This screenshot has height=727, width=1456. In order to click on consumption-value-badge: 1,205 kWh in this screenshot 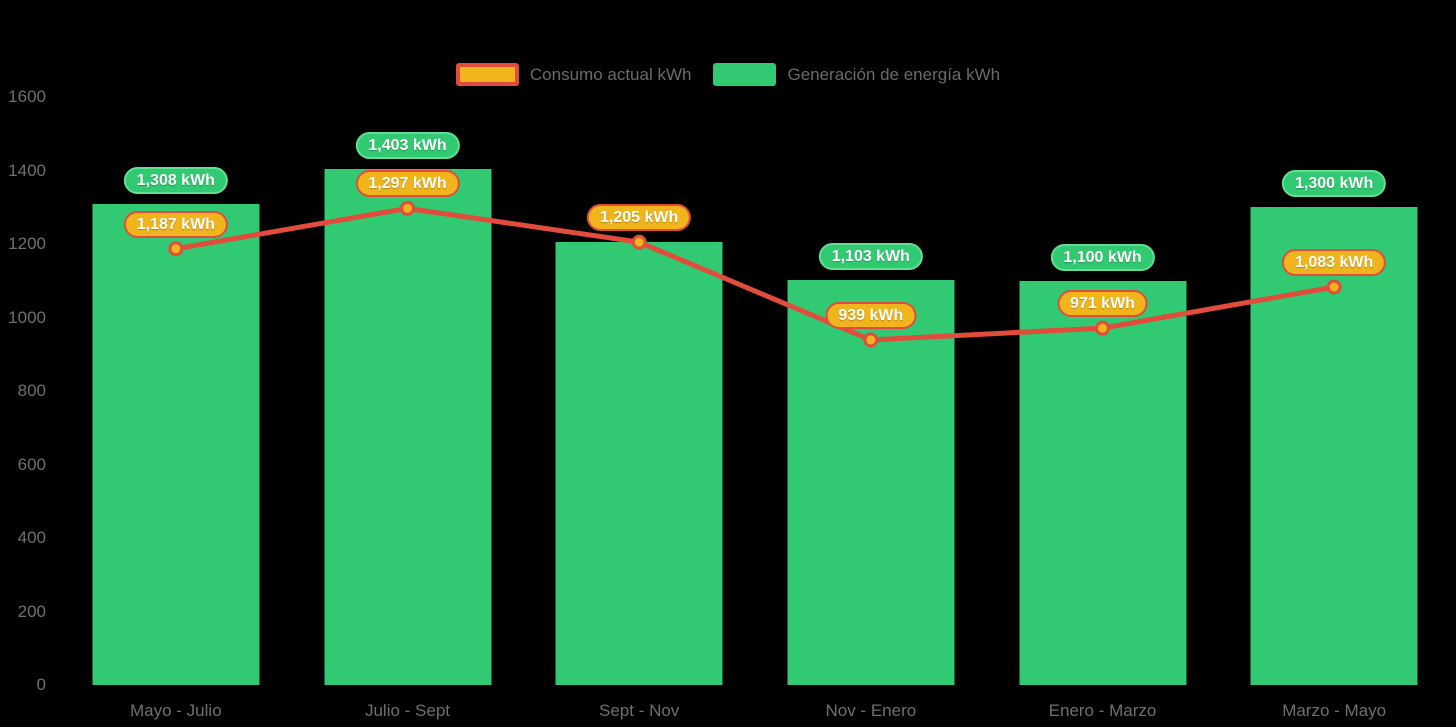, I will do `click(639, 218)`.